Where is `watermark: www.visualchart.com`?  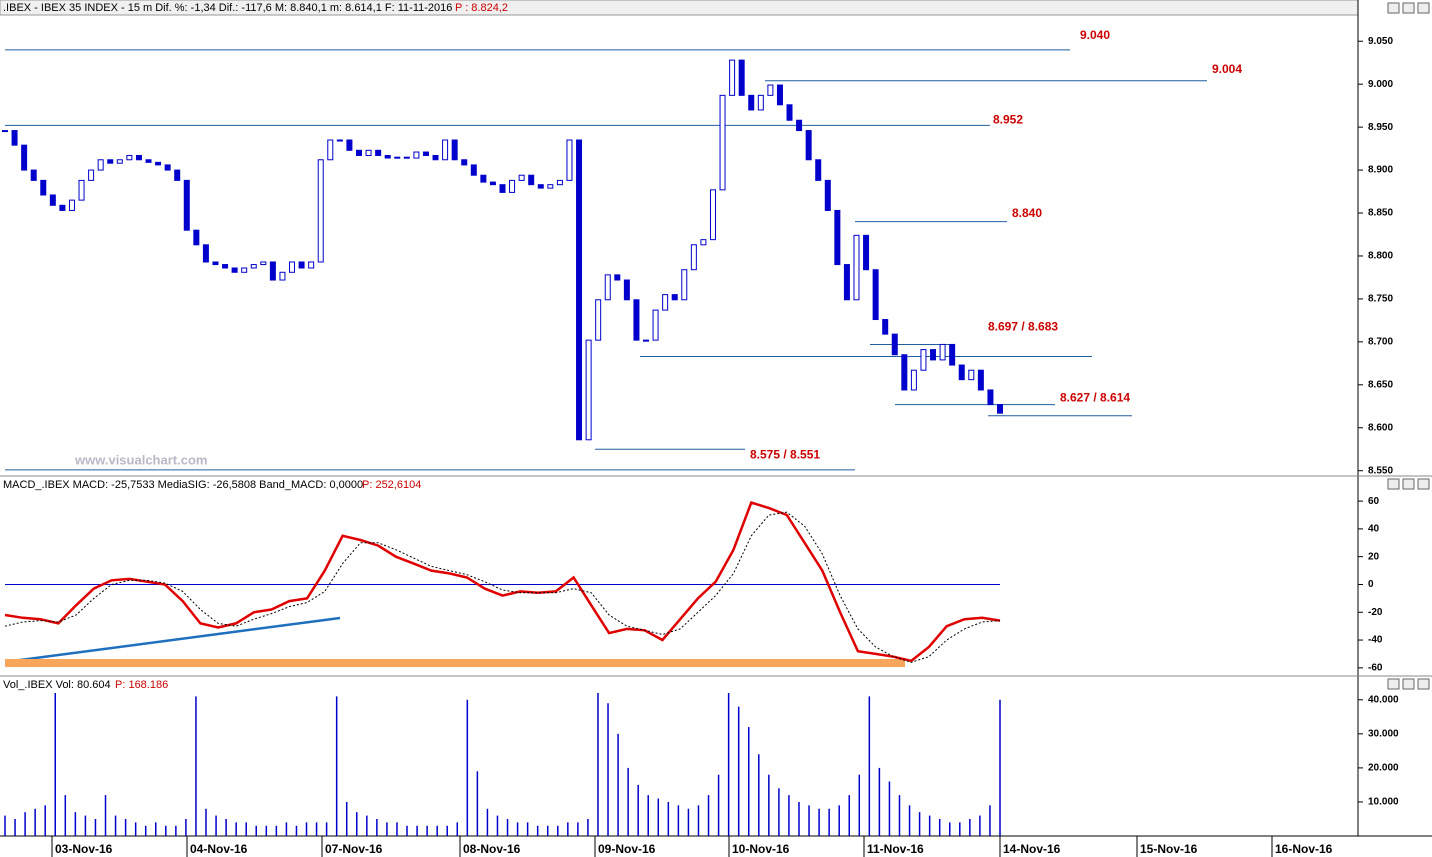 watermark: www.visualchart.com is located at coordinates (140, 459).